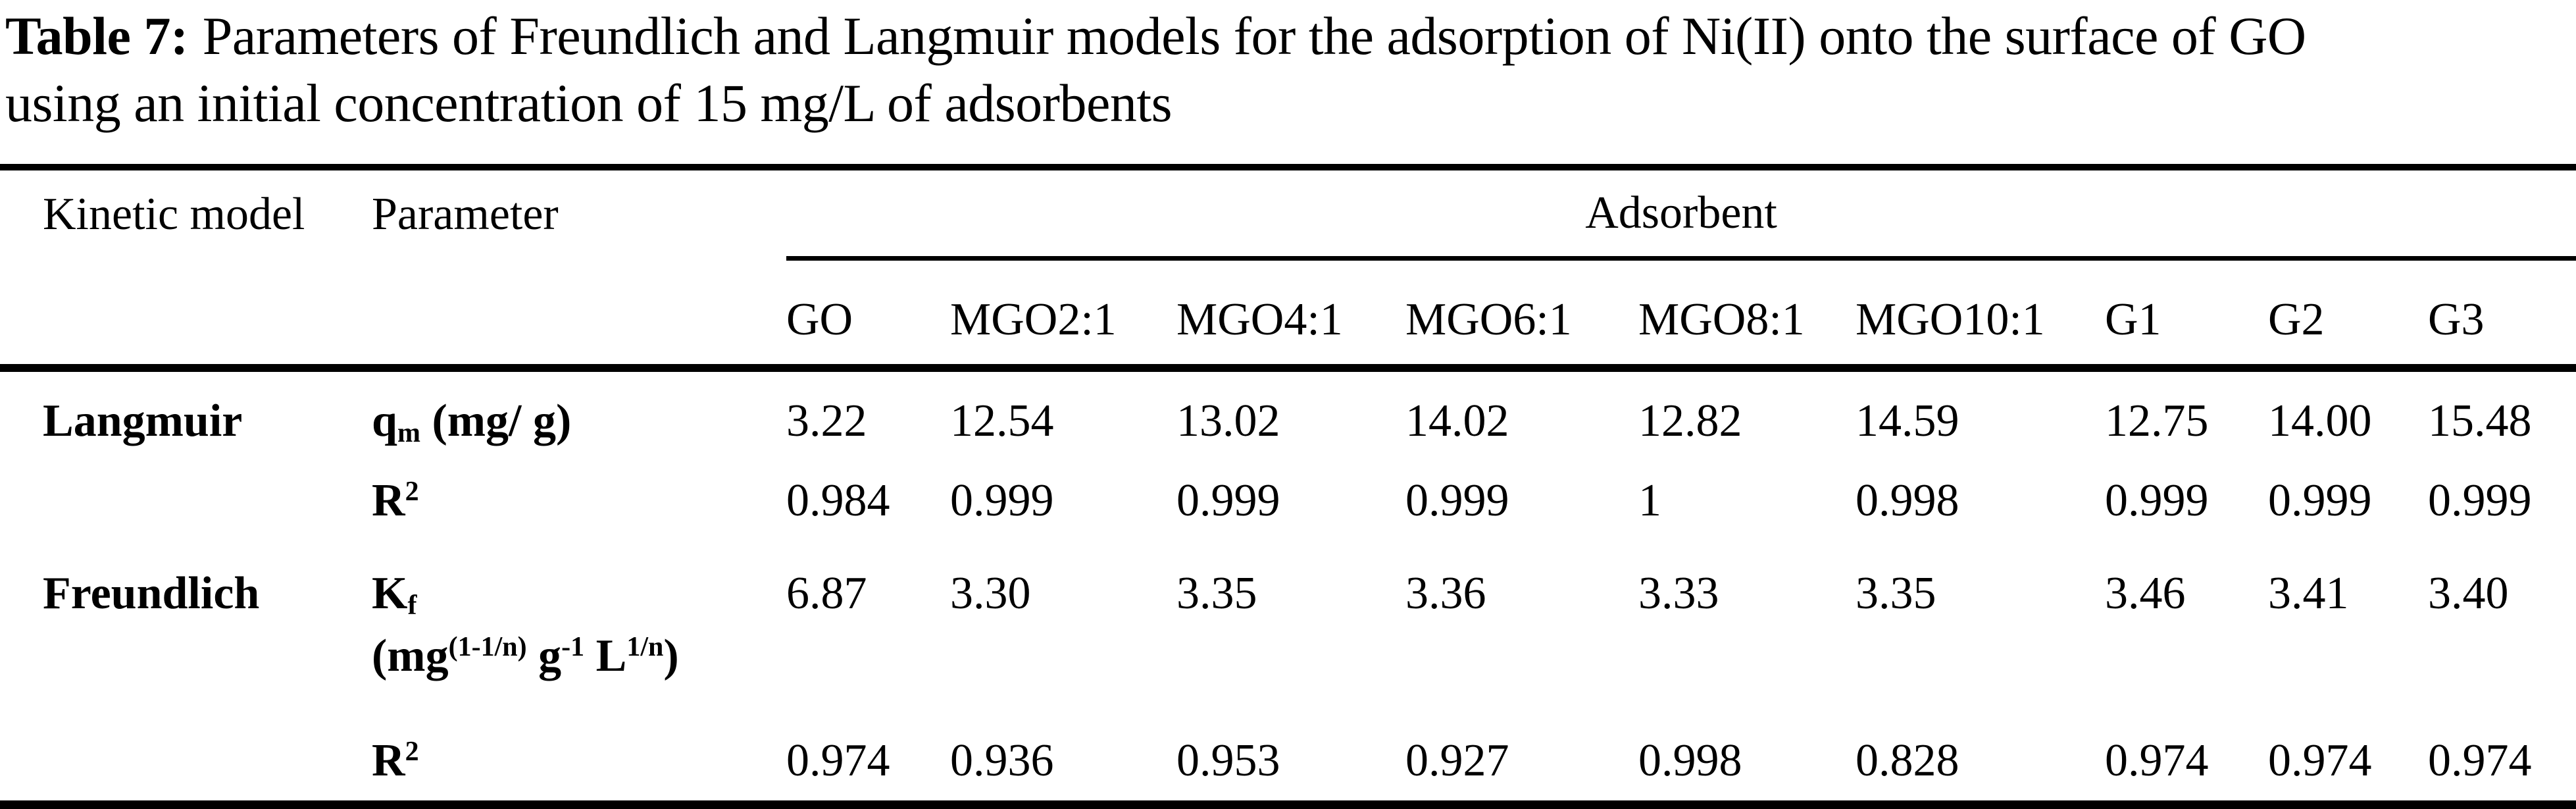 The image size is (2576, 809). I want to click on param-kf-base: K, so click(390, 593).